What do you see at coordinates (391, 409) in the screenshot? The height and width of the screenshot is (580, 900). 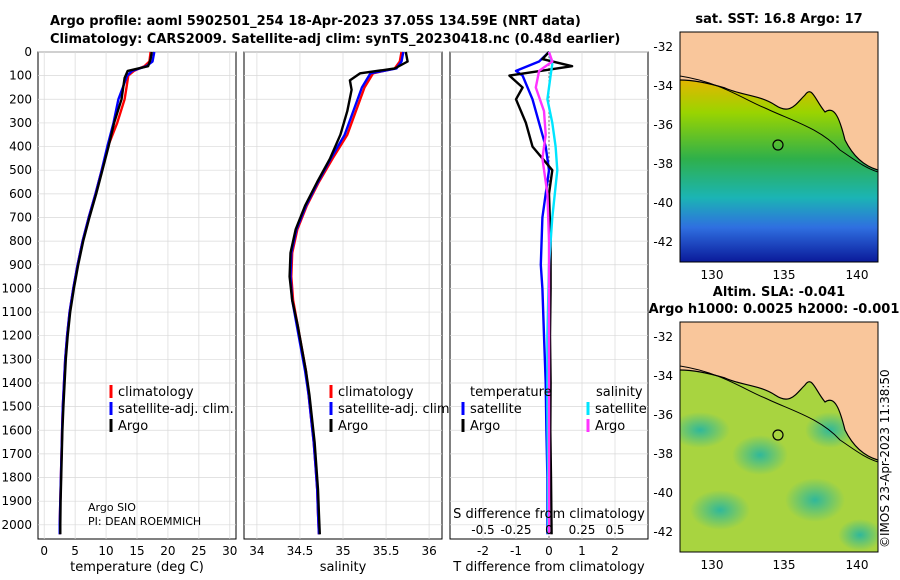 I see `salinity-legend: climatology satellite-adj. clim. Argo` at bounding box center [391, 409].